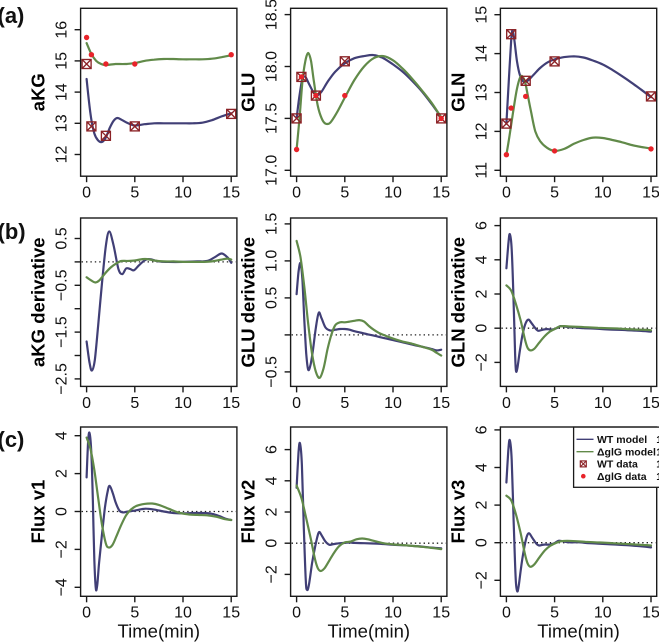 This screenshot has height=643, width=659. What do you see at coordinates (272, 224) in the screenshot?
I see `svg-text: 1.5` at bounding box center [272, 224].